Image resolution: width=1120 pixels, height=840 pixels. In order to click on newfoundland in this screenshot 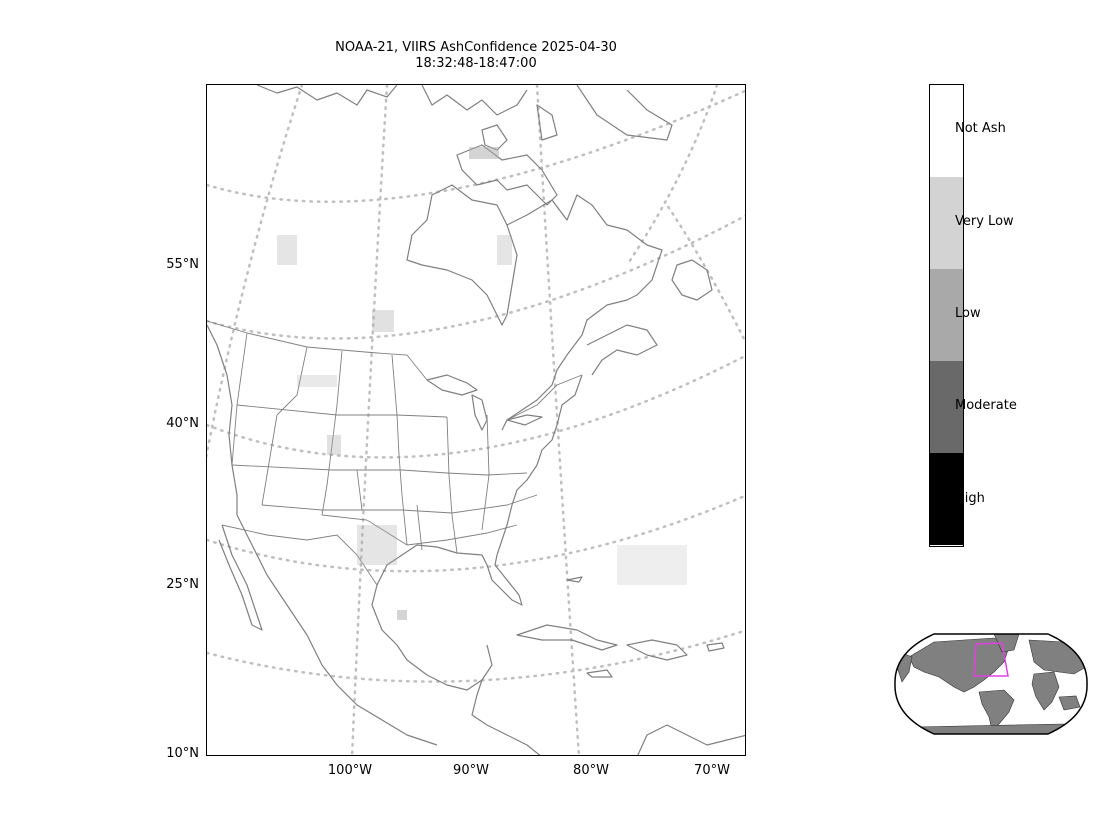, I will do `click(692, 280)`.